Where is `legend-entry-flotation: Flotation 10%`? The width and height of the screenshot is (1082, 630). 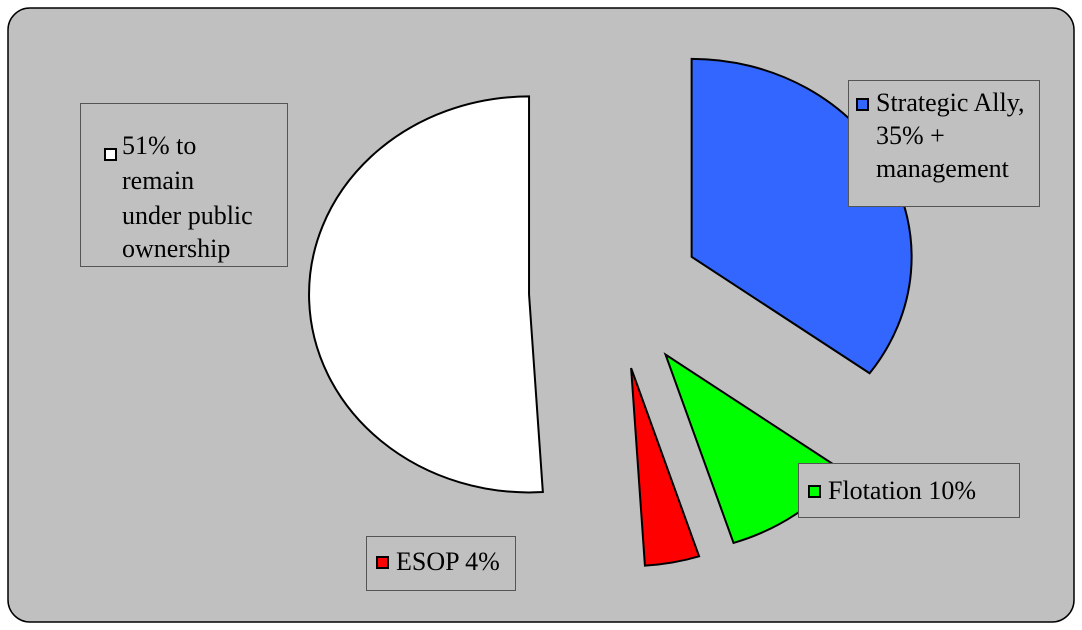
legend-entry-flotation: Flotation 10% is located at coordinates (909, 490).